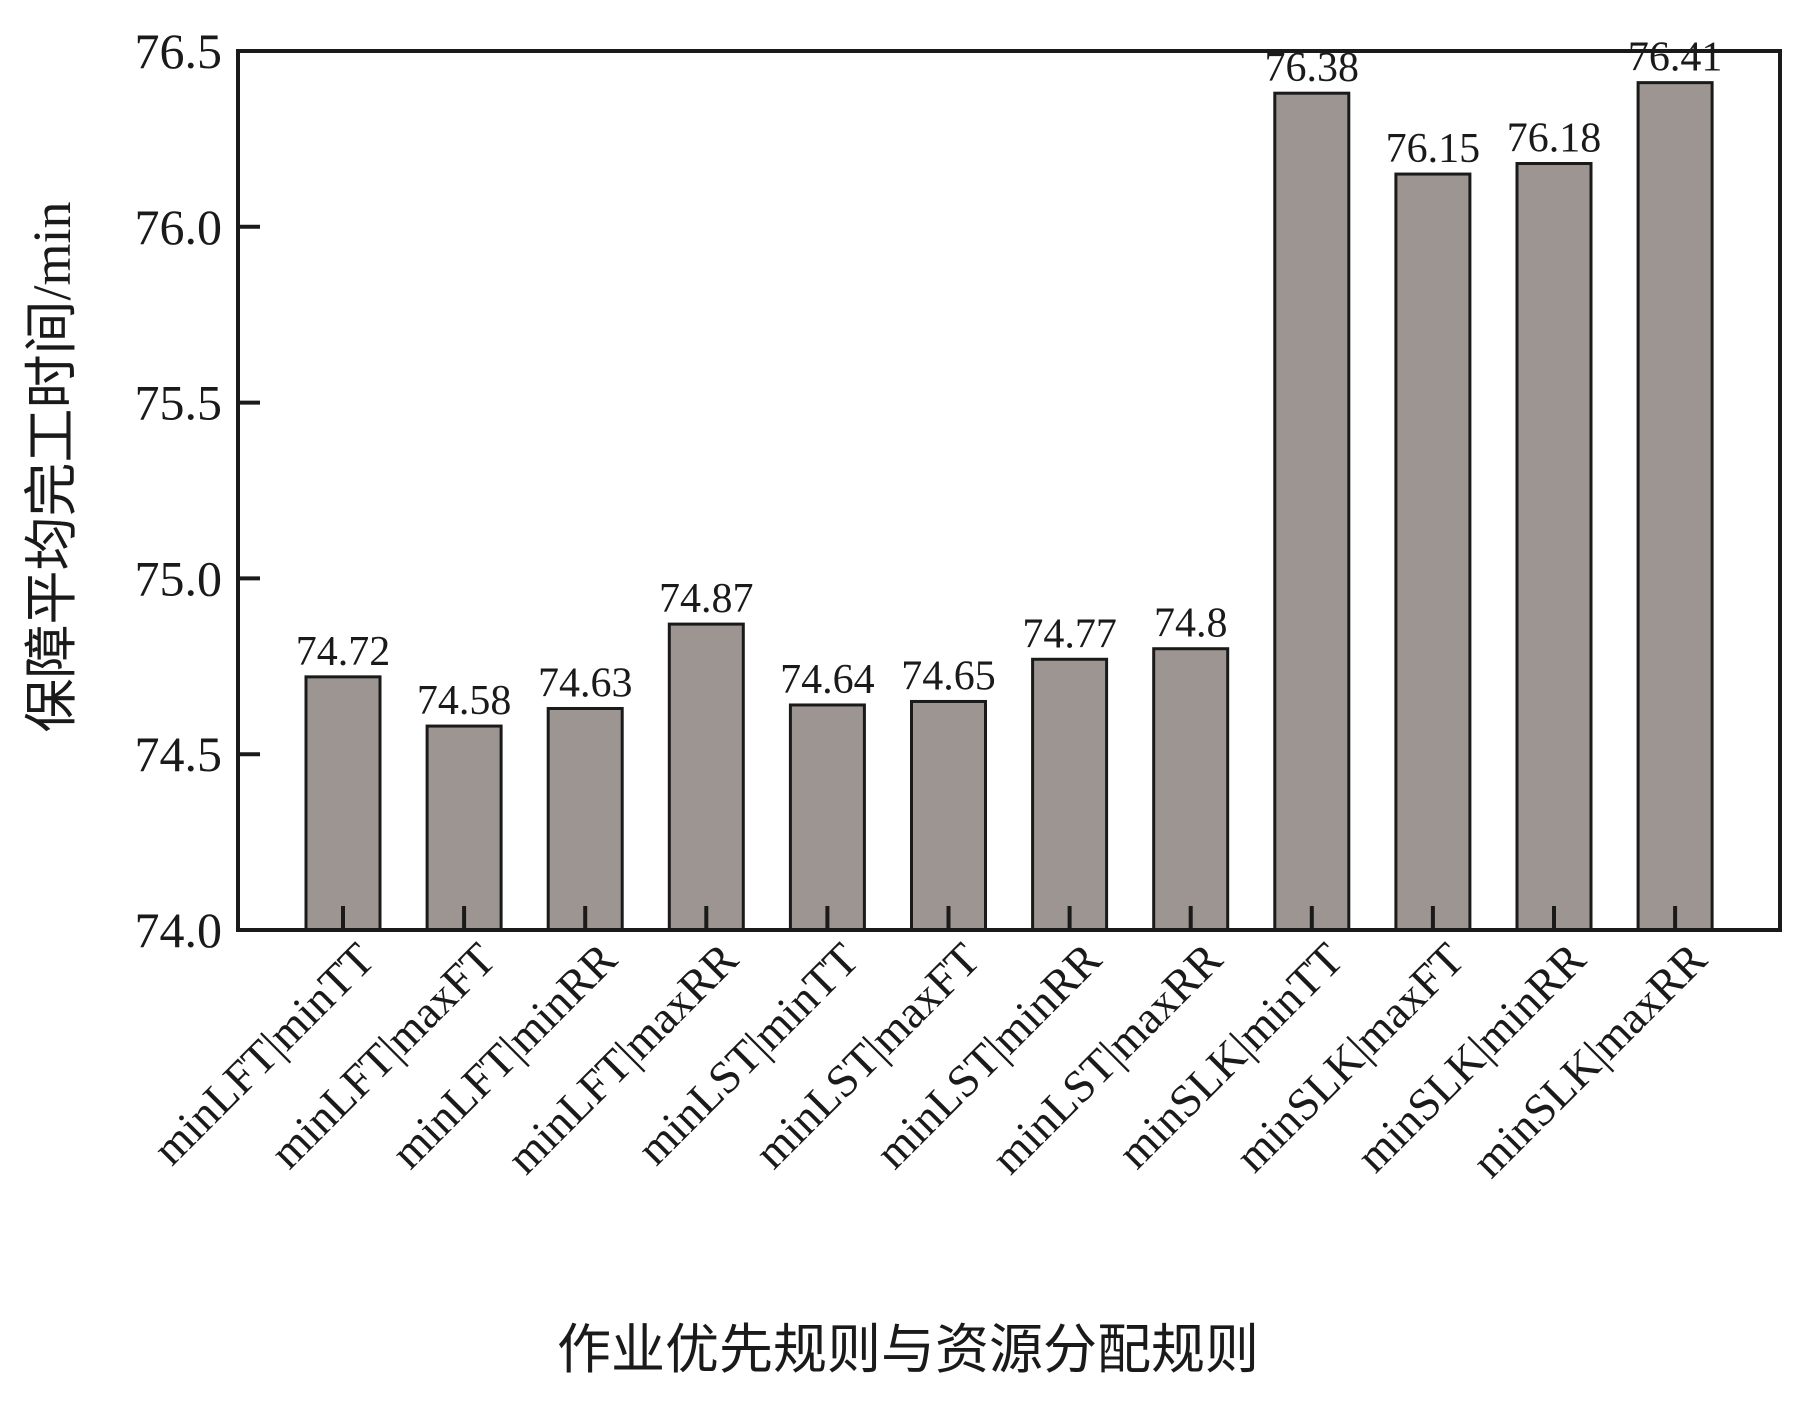  I want to click on data-label-5: 74.64, so click(827, 680).